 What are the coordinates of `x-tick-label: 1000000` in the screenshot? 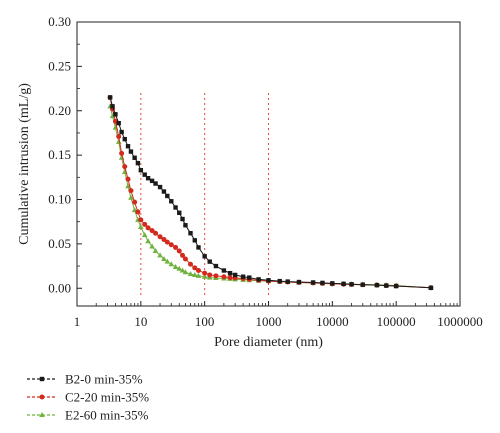 It's located at (460, 321).